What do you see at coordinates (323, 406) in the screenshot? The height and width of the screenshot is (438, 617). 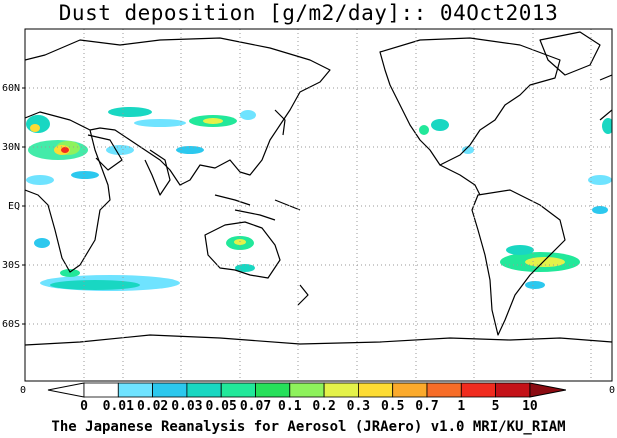 I see `colorbar-label: 0.2` at bounding box center [323, 406].